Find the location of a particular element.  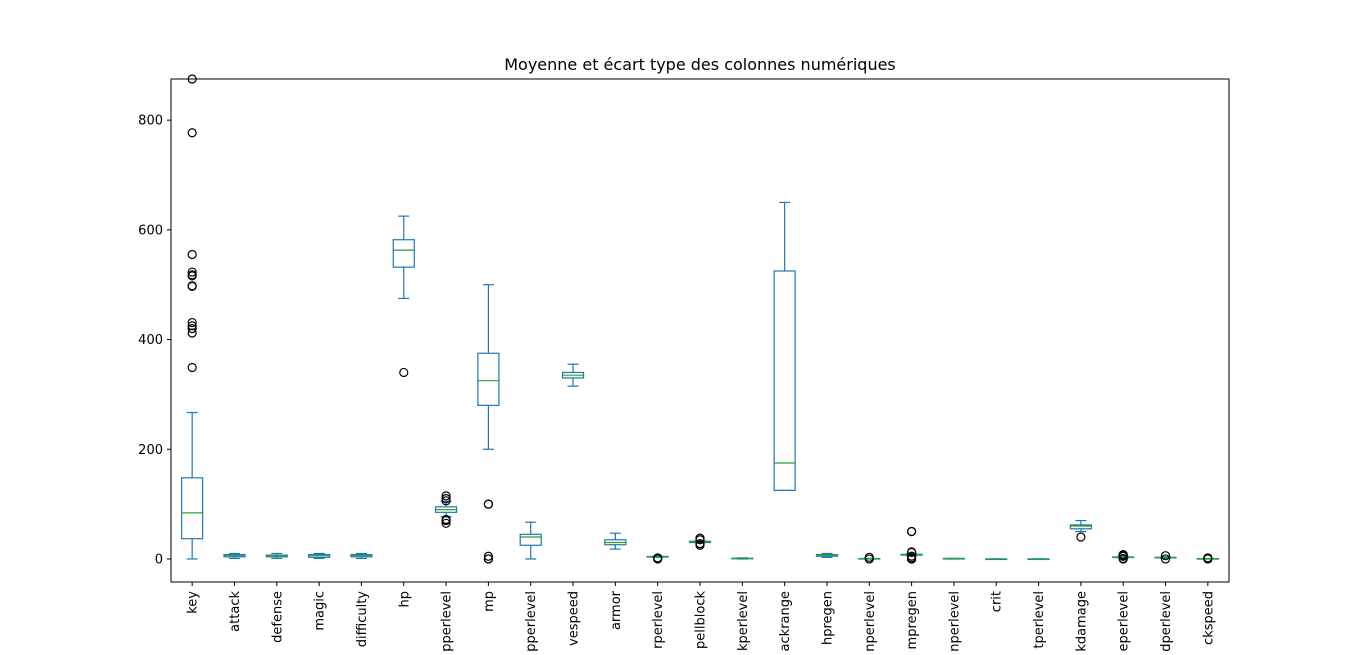

box-hp is located at coordinates (403, 296).